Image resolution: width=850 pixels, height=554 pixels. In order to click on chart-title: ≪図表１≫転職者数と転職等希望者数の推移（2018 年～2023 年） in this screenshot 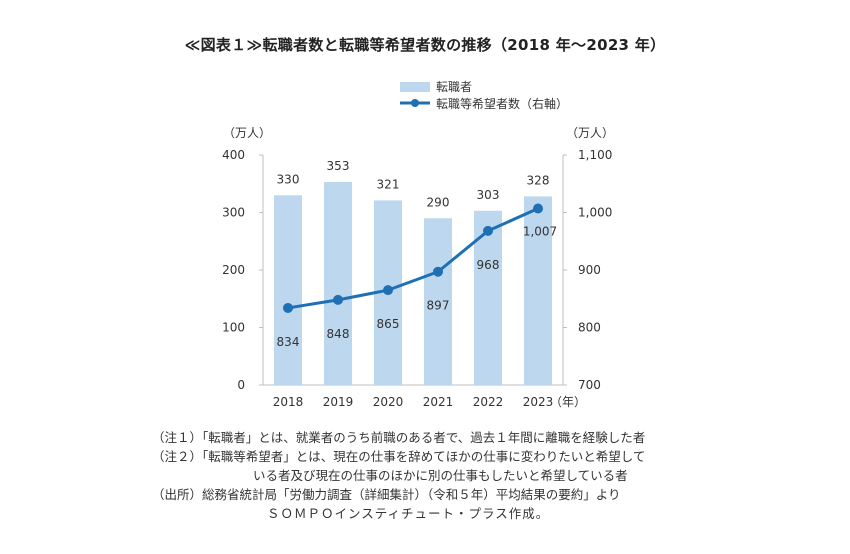, I will do `click(425, 45)`.